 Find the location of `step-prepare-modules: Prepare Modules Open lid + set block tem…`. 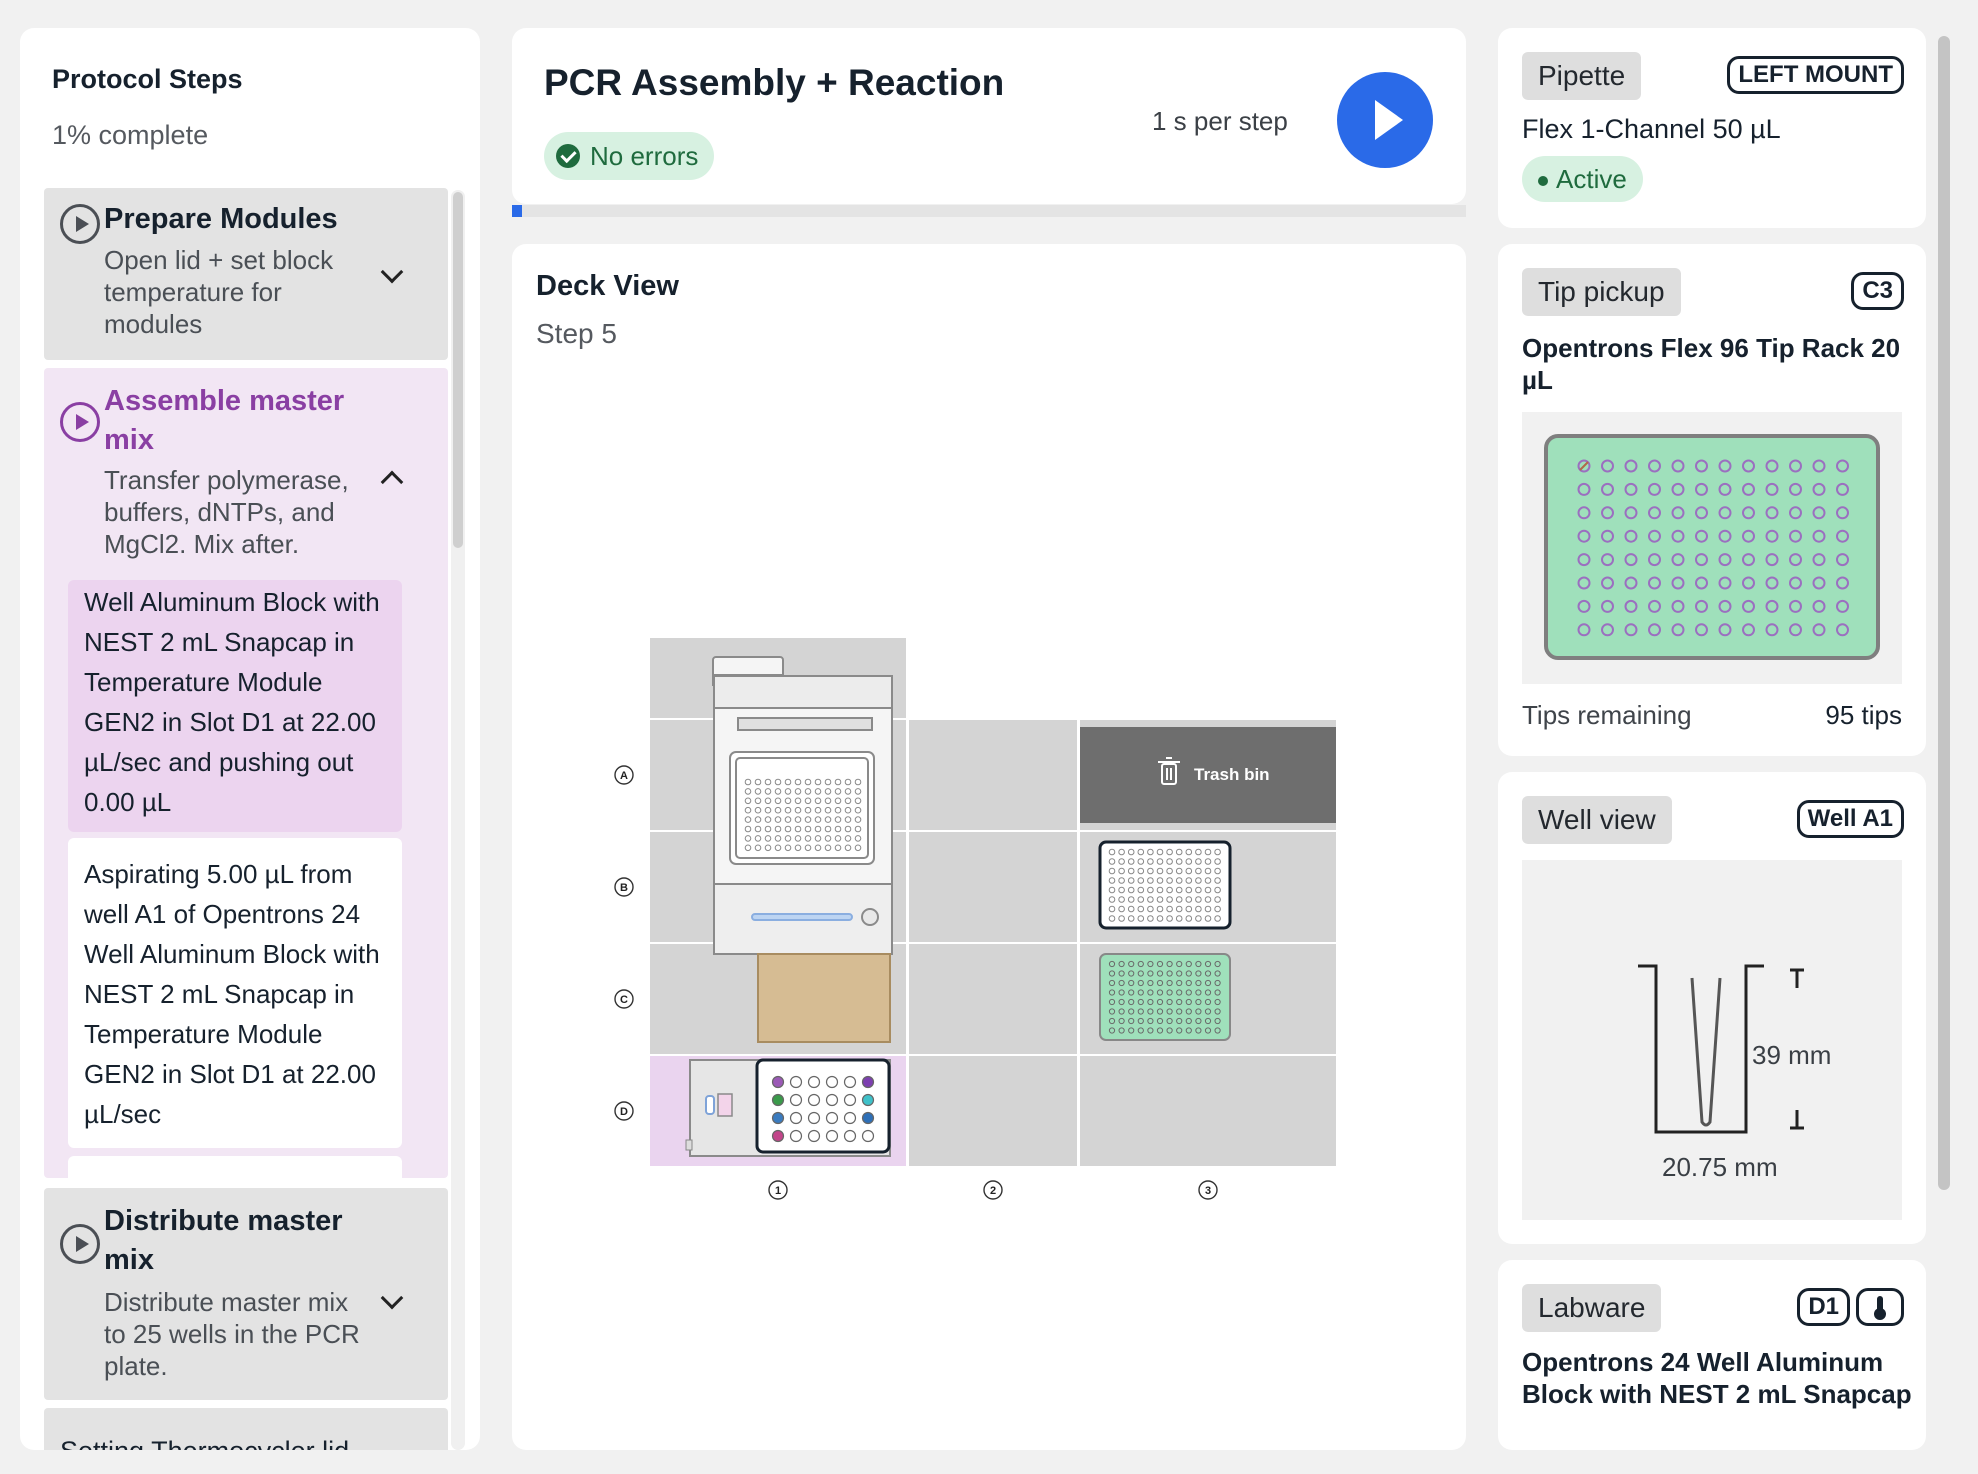

step-prepare-modules: Prepare Modules Open lid + set block tem… is located at coordinates (246, 274).